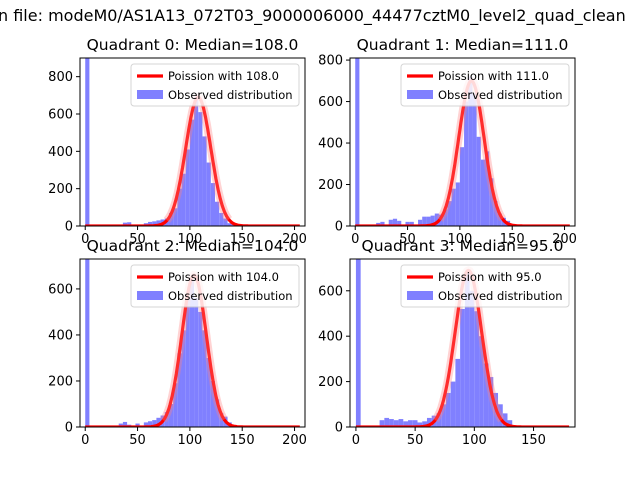 The height and width of the screenshot is (480, 640). I want to click on legend: Poission with 95.0 Observed distribution, so click(485, 286).